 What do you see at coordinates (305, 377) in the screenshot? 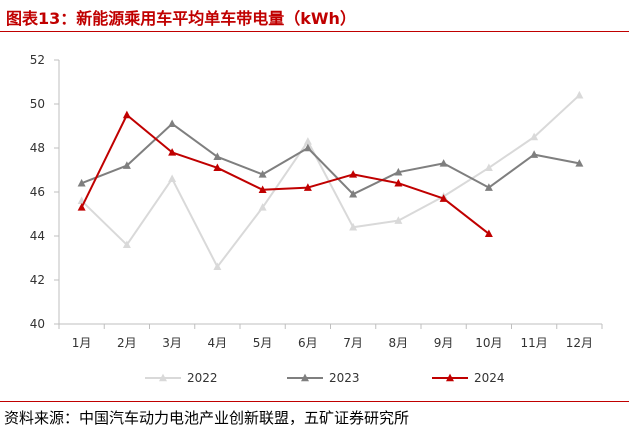
I see `legend-marker-2023` at bounding box center [305, 377].